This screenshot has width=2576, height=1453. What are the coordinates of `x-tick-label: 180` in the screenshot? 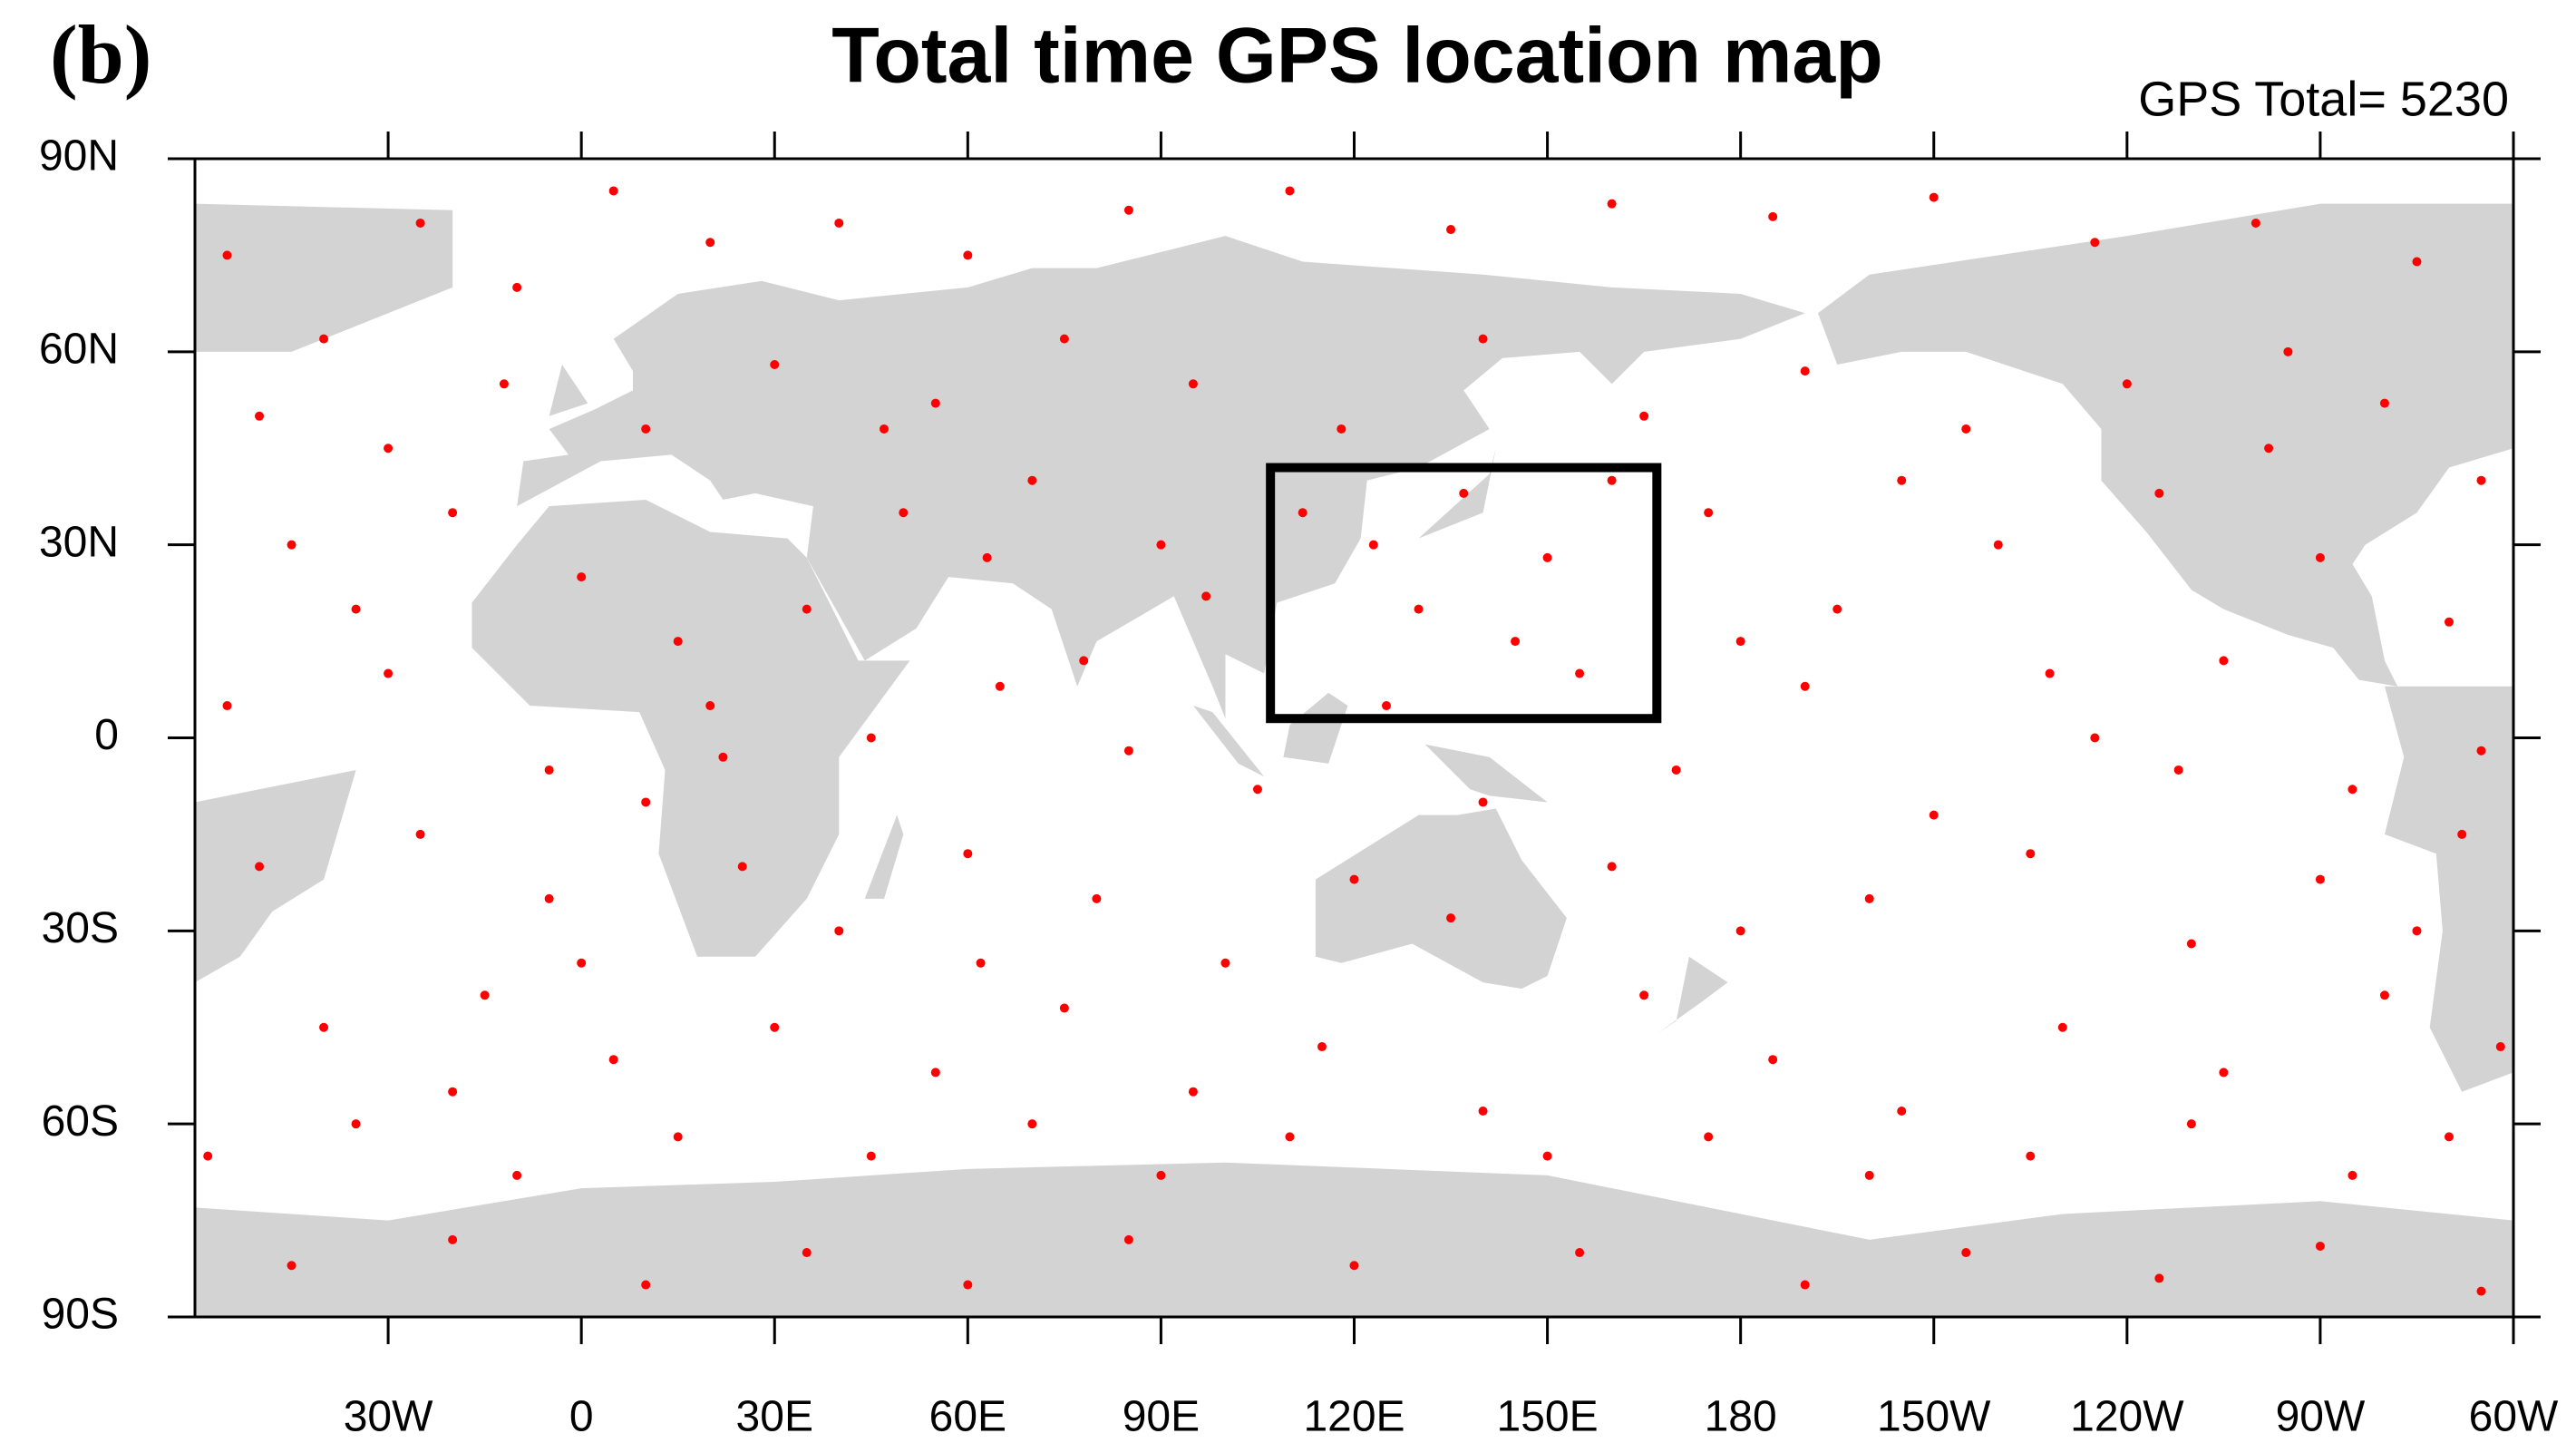 It's located at (1741, 1417).